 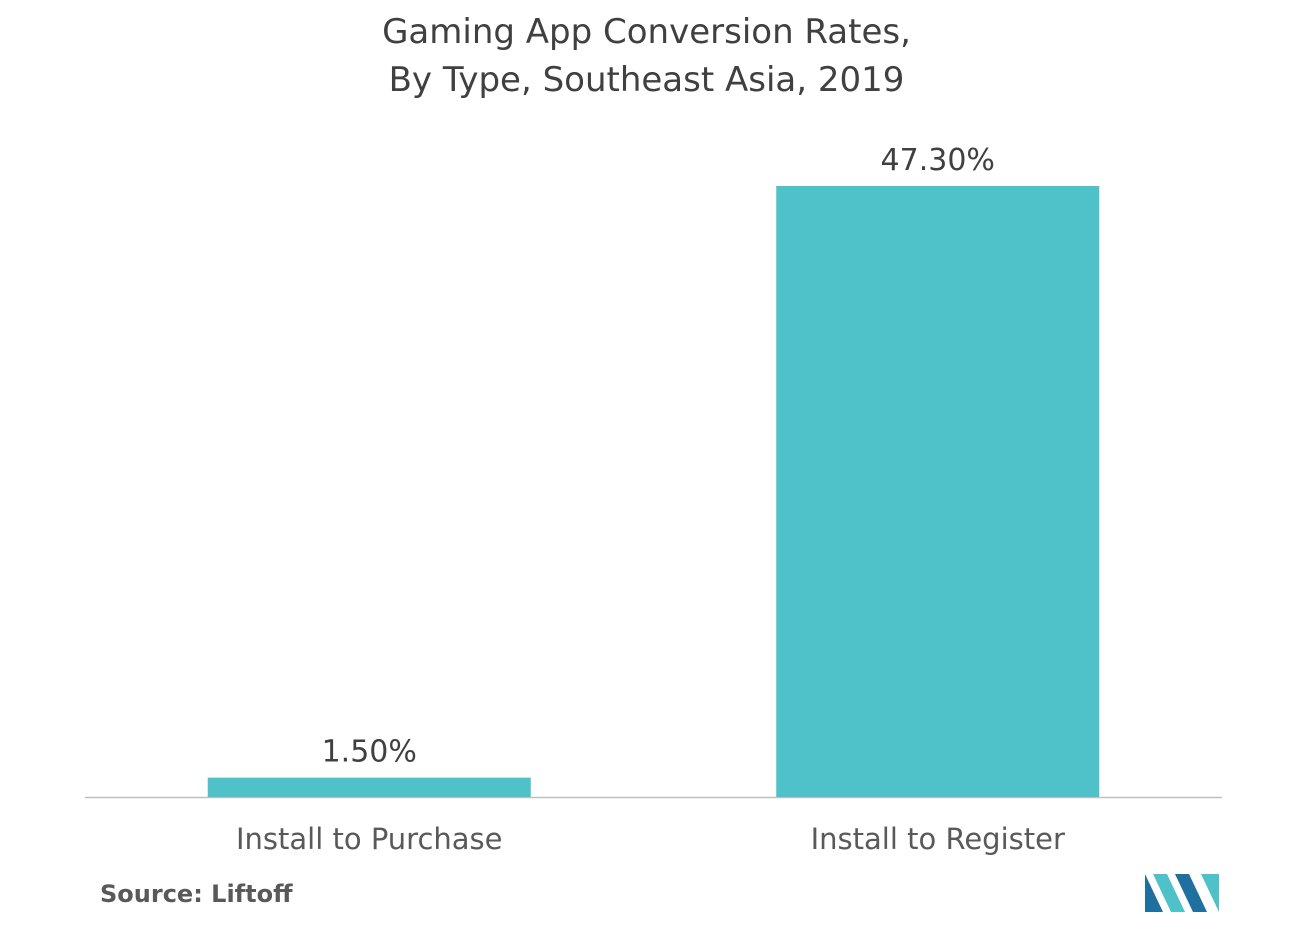 I want to click on chart-title-line-2: By Type, Southeast Asia, 2019, so click(x=646, y=80).